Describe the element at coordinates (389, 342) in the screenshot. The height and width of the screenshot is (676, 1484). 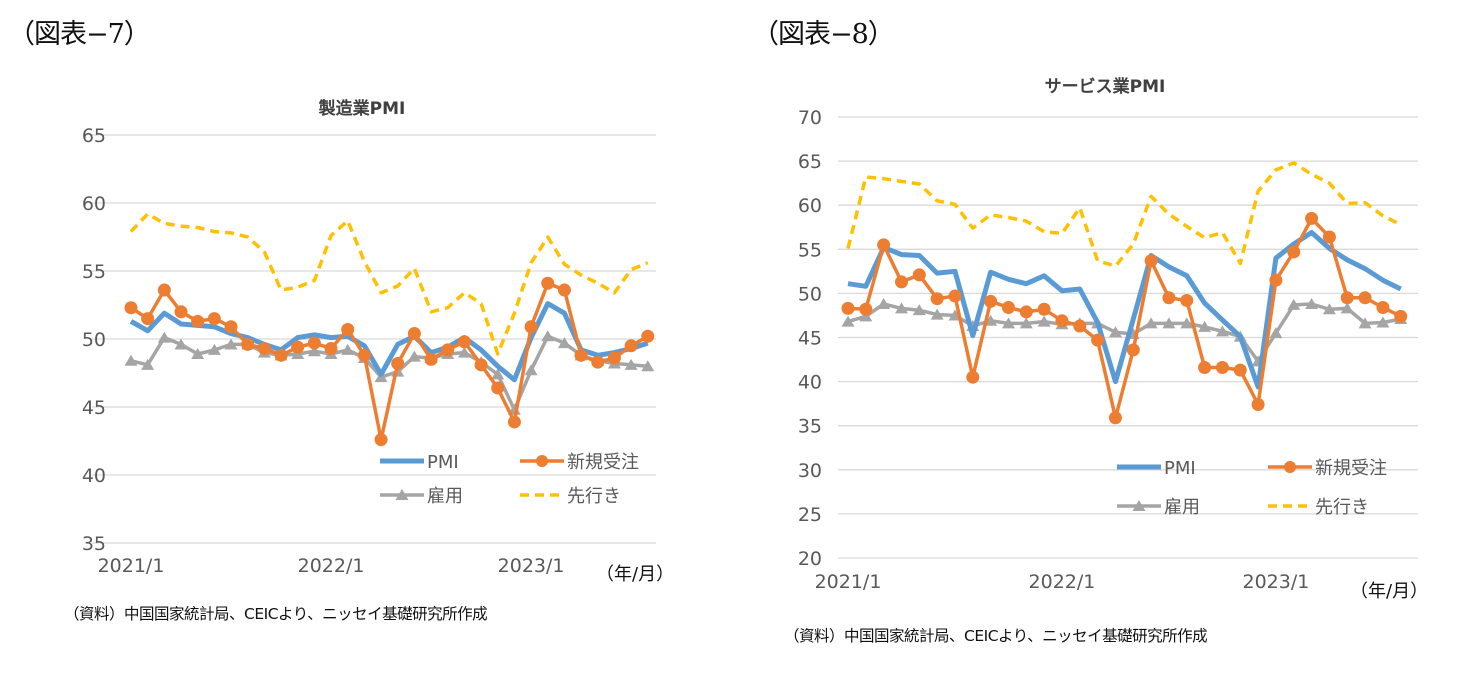
I see `series-line-pmi` at that location.